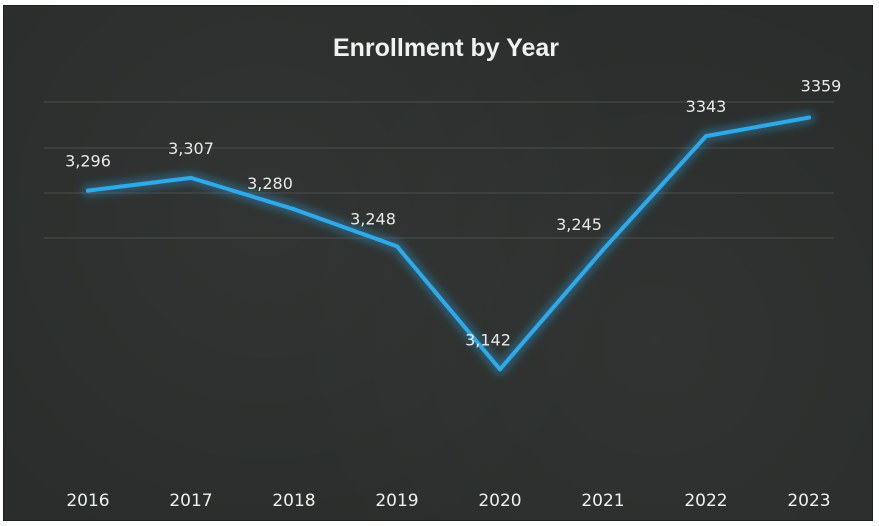 The height and width of the screenshot is (526, 879). What do you see at coordinates (499, 501) in the screenshot?
I see `x-tick-2020: 2020` at bounding box center [499, 501].